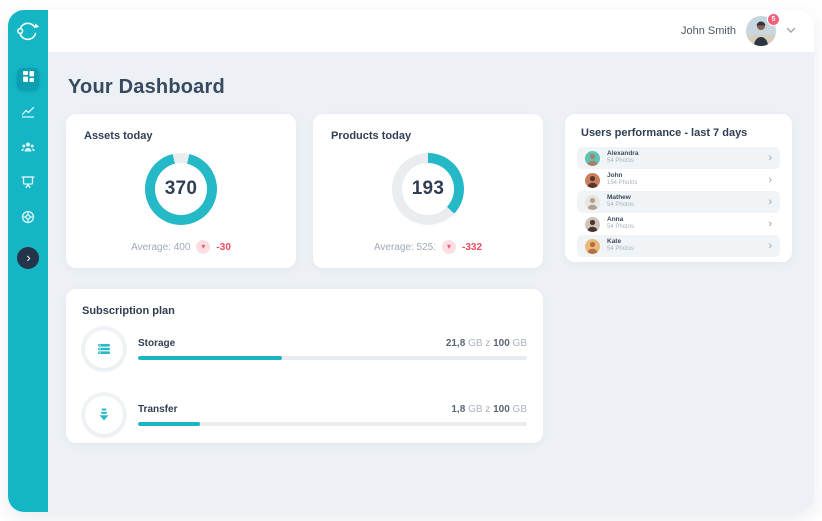 This screenshot has height=521, width=822. Describe the element at coordinates (622, 183) in the screenshot. I see `user-photos: 154 Photos` at that location.